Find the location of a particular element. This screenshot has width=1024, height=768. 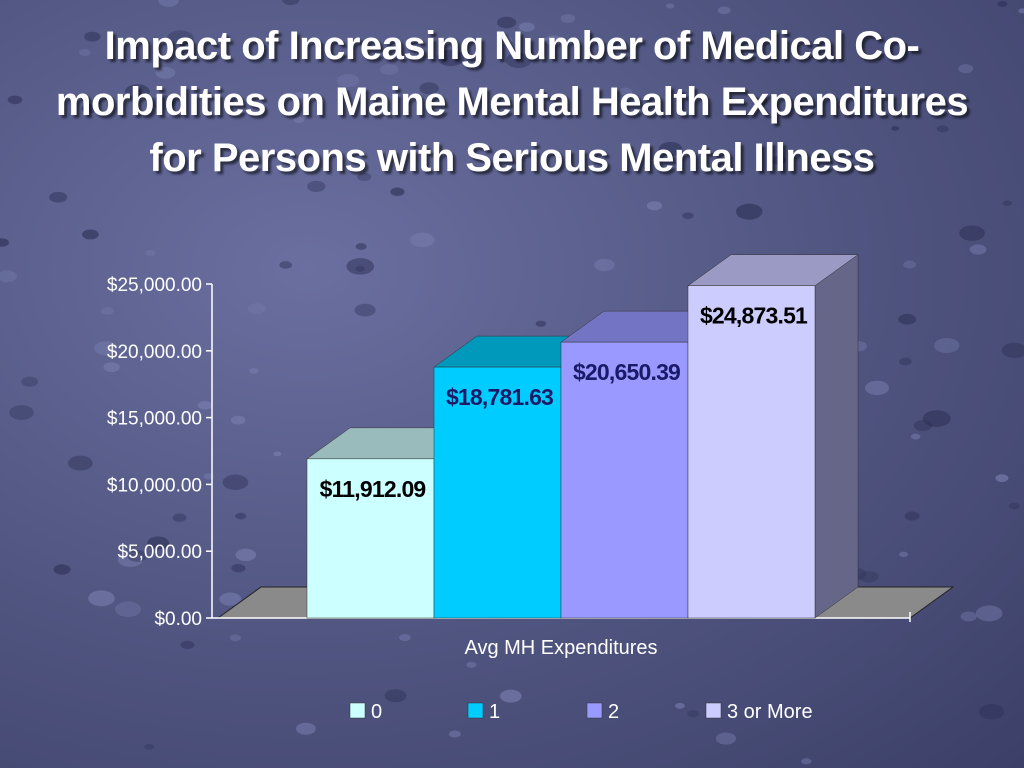

legend-label: 2 is located at coordinates (613, 712).